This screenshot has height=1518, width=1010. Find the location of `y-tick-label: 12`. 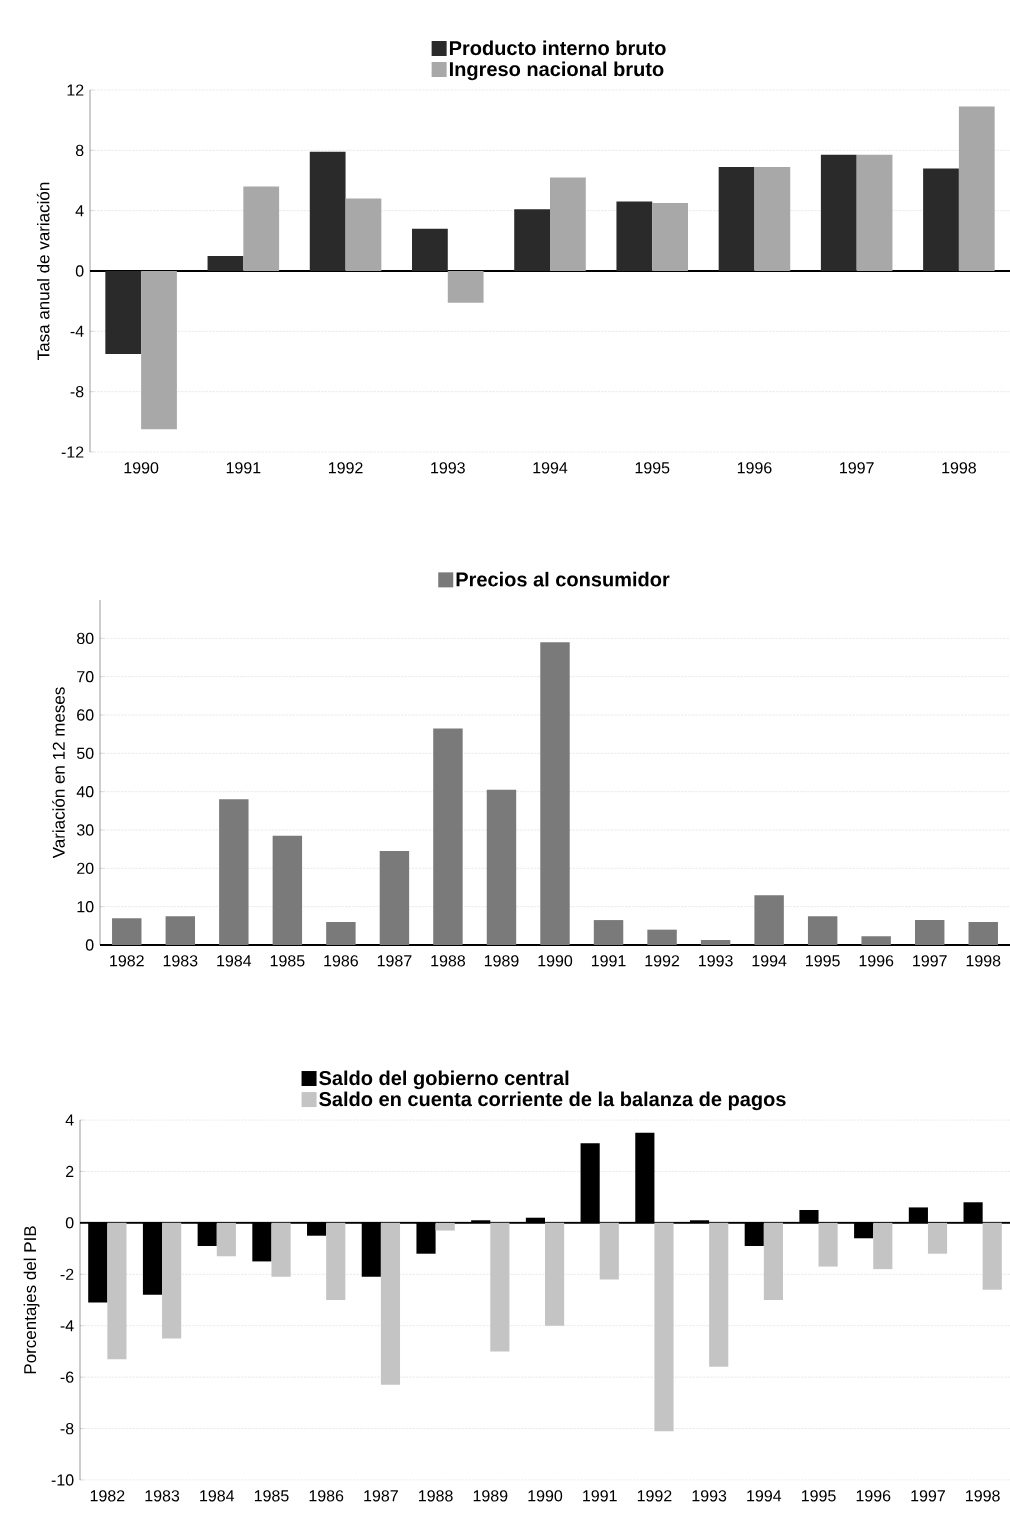

y-tick-label: 12 is located at coordinates (75, 90).